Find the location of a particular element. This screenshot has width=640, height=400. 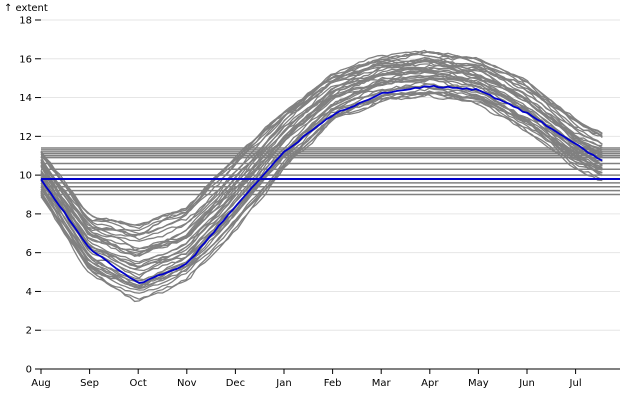

y-tick-label: 12 is located at coordinates (25, 137).